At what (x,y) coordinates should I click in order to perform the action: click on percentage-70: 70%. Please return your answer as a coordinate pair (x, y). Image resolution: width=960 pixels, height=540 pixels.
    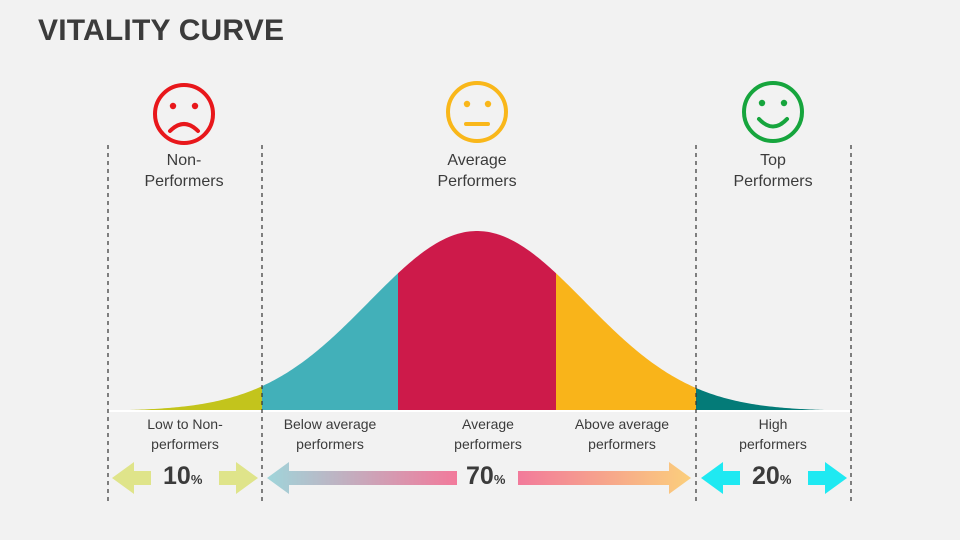
    Looking at the image, I should click on (486, 476).